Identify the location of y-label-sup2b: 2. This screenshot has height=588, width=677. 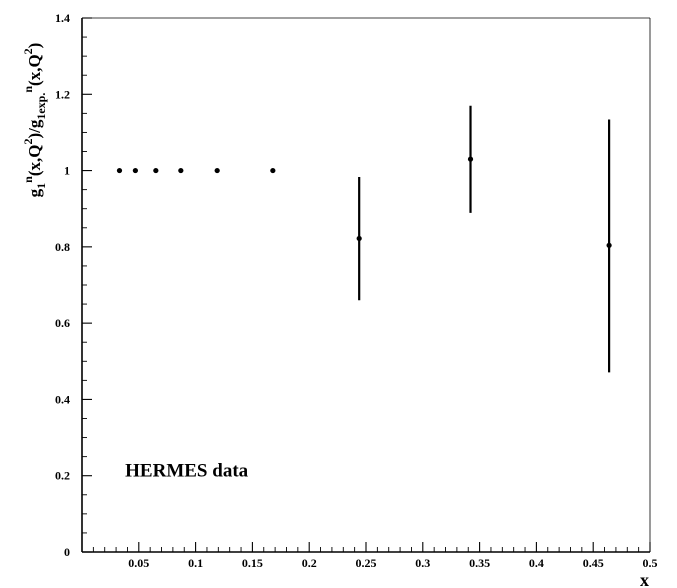
(28, 51).